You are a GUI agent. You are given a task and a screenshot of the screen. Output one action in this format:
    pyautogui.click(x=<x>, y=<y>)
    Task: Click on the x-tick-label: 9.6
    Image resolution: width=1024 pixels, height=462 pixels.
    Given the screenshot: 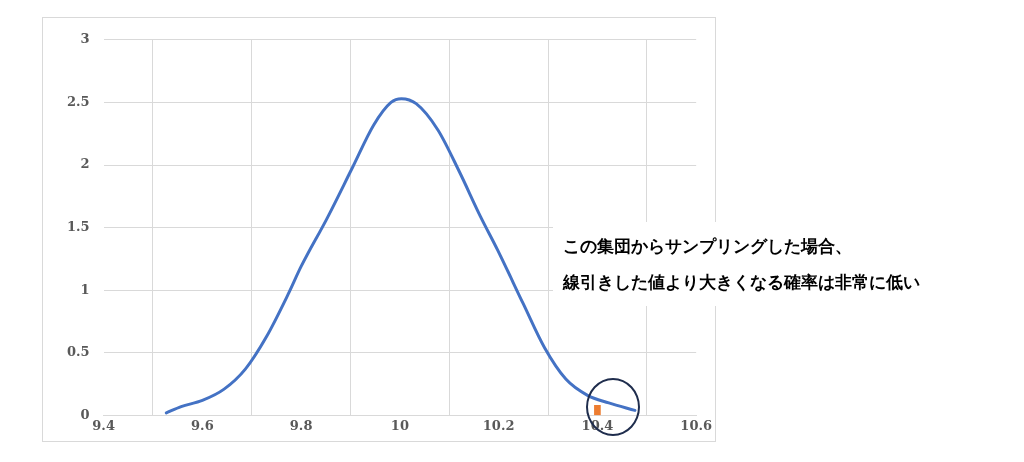 What is the action you would take?
    pyautogui.click(x=202, y=425)
    